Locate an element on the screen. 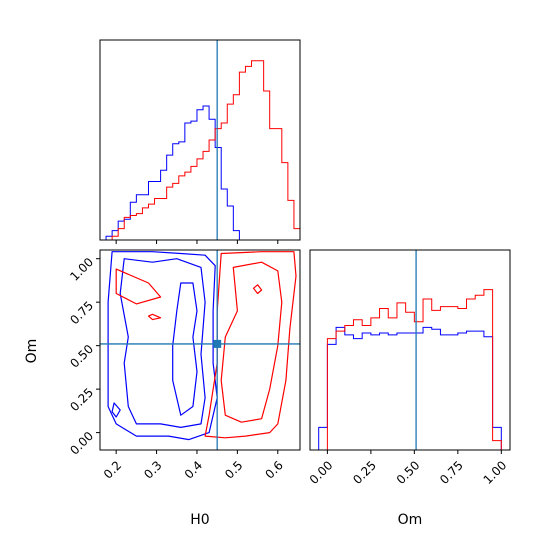 This screenshot has height=554, width=550. h0-histogram-red is located at coordinates (200, 150).